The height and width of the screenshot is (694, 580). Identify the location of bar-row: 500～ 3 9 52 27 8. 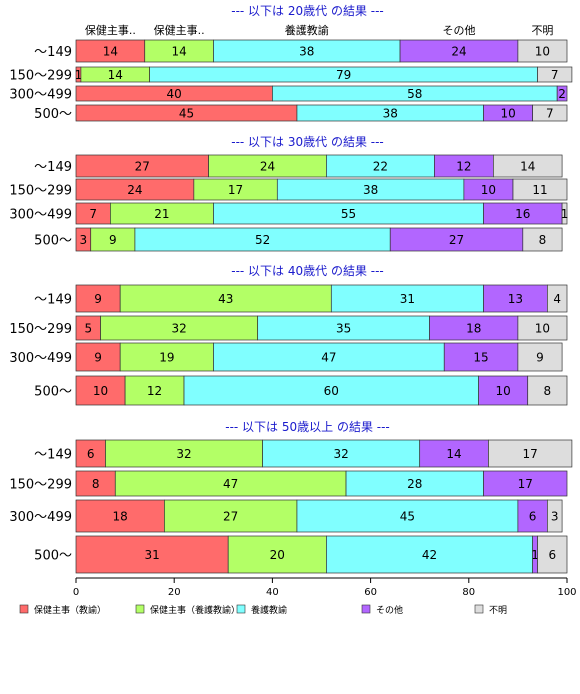
(298, 239).